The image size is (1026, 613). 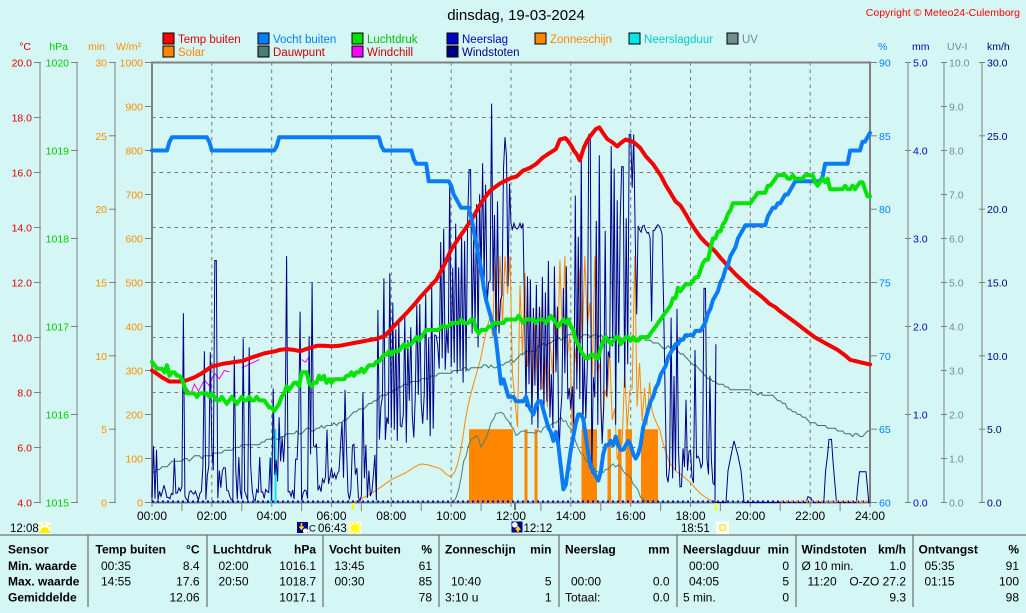 What do you see at coordinates (134, 328) in the screenshot?
I see `svg-text: 400` at bounding box center [134, 328].